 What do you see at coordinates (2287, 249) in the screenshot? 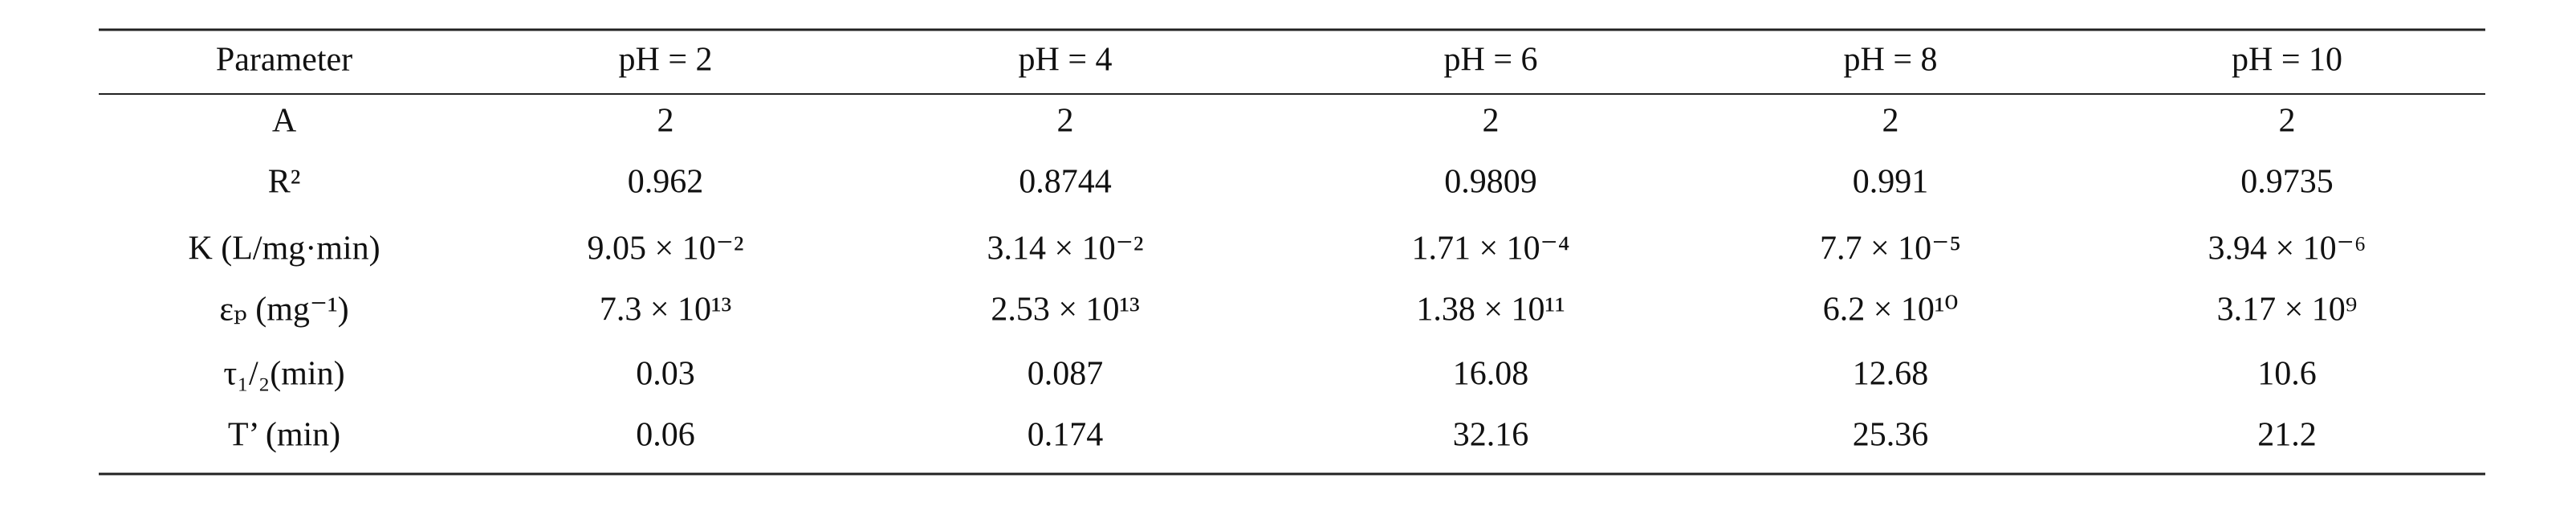
I see `cell: 3.94 × 10⁻⁶` at bounding box center [2287, 249].